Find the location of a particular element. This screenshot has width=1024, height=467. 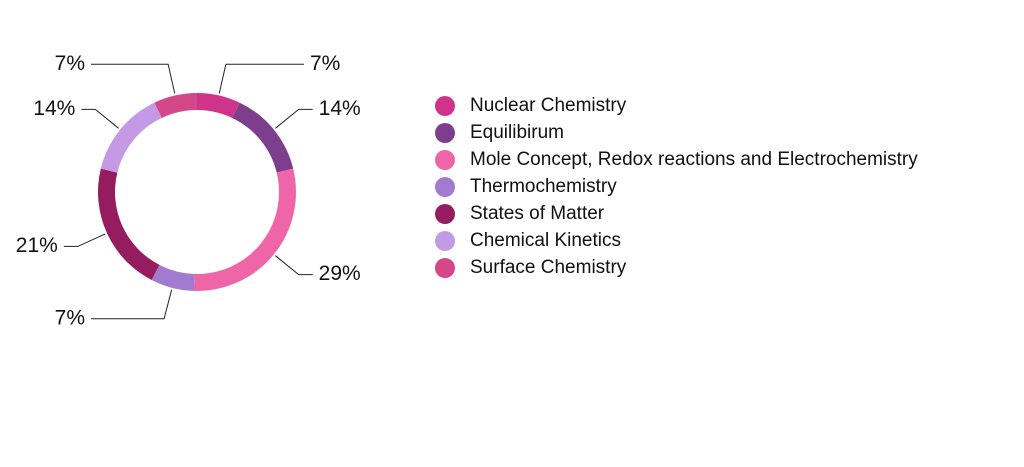

data-label: 21% is located at coordinates (37, 245).